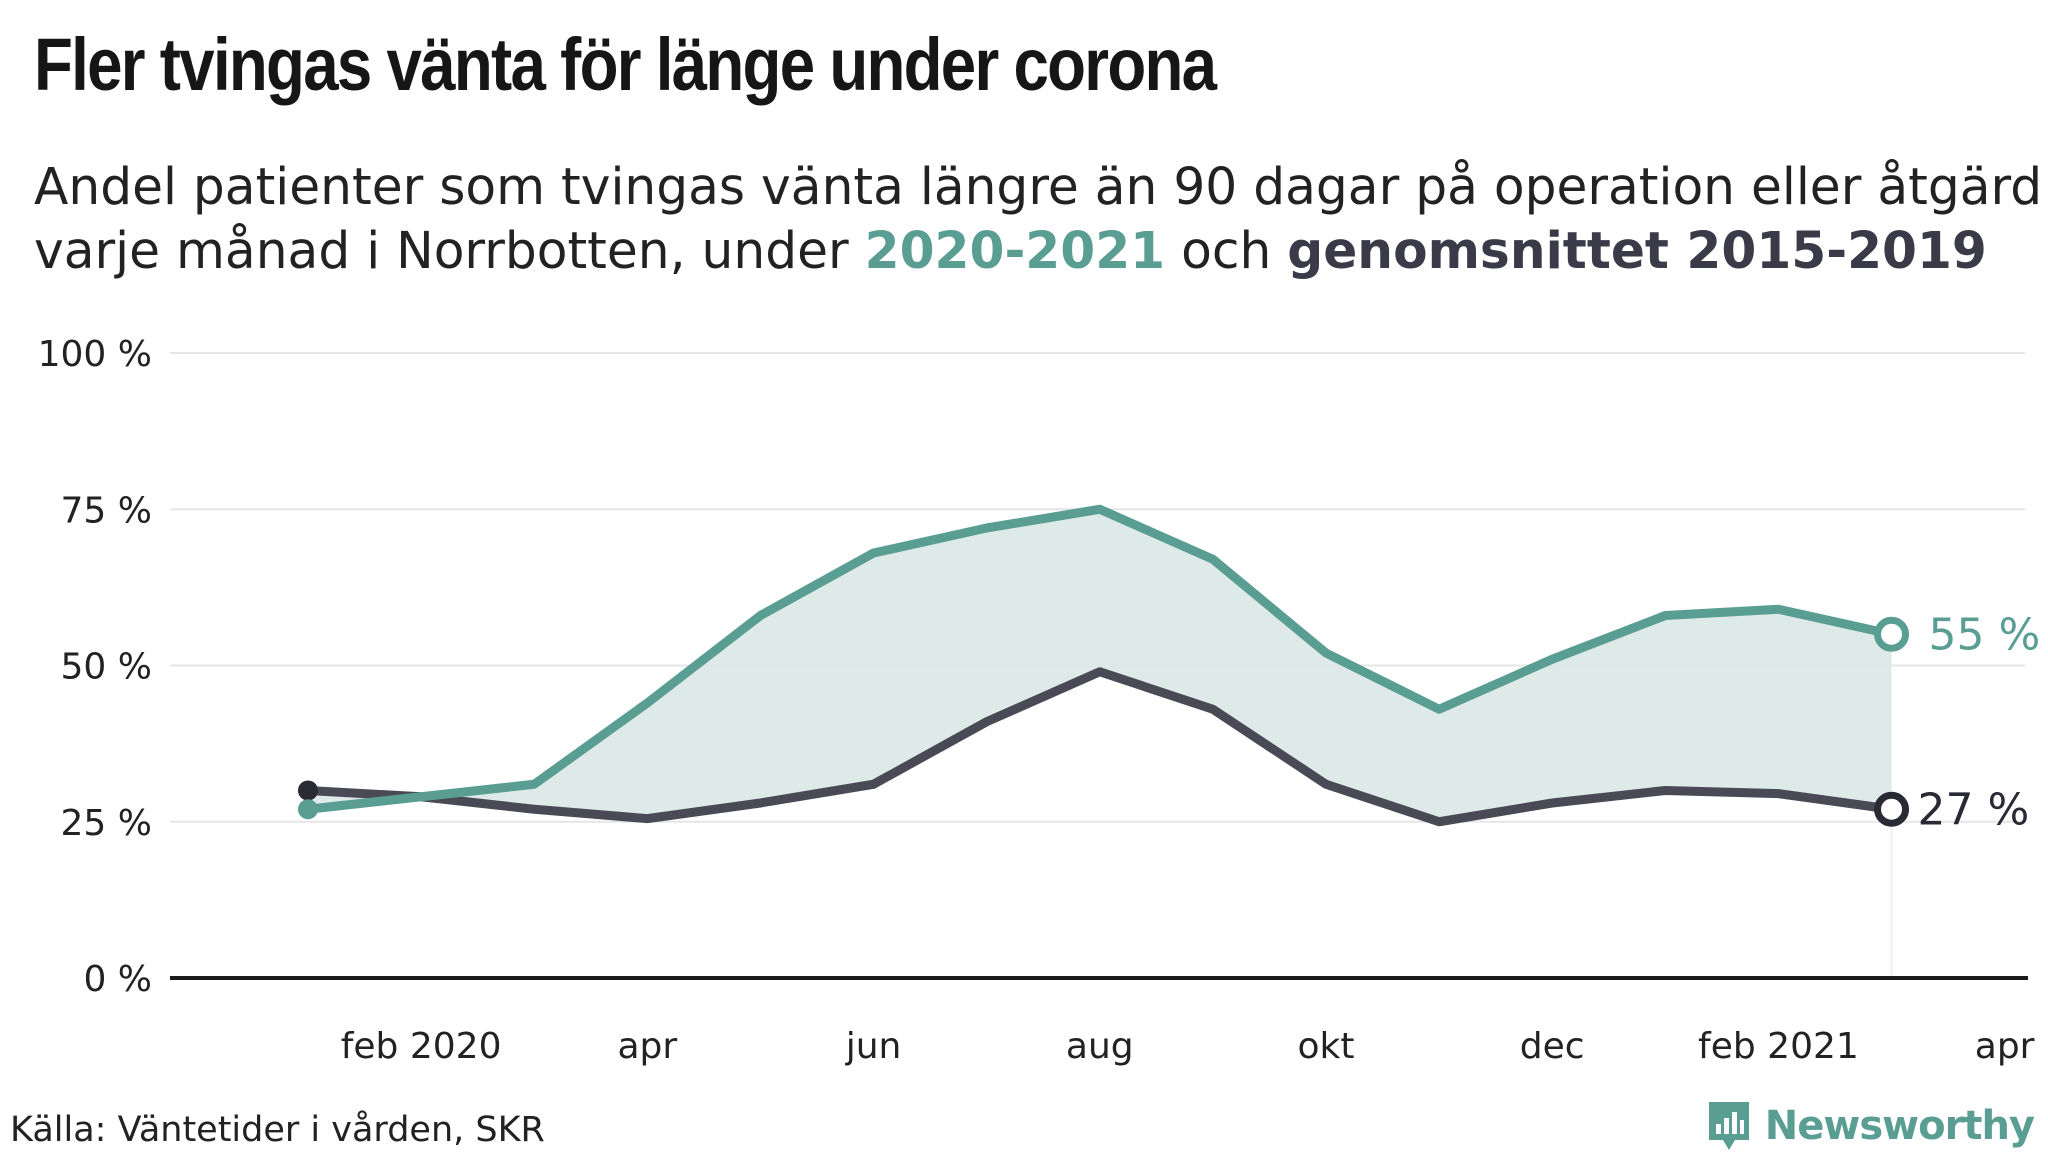 This screenshot has height=1152, width=2048. What do you see at coordinates (1188, 1046) in the screenshot?
I see `x-axis-tick-labels: feb 2020 apr jun aug okt dec feb 2021 apr` at bounding box center [1188, 1046].